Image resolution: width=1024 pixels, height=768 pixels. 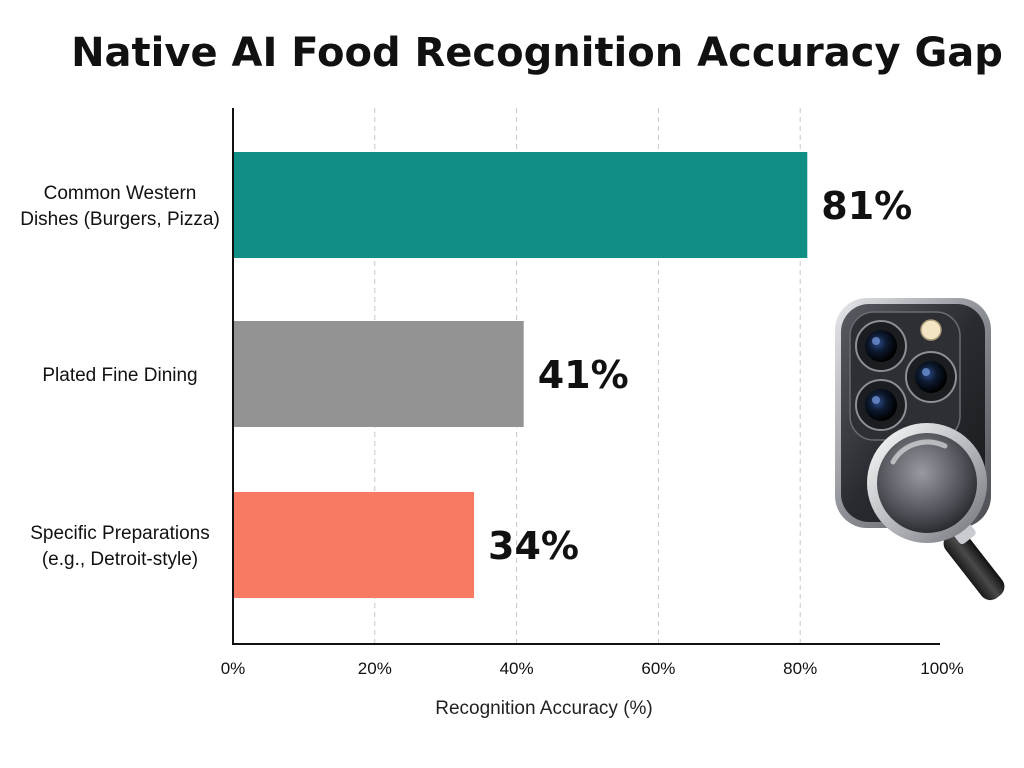 I want to click on value-label: 34%, so click(x=533, y=546).